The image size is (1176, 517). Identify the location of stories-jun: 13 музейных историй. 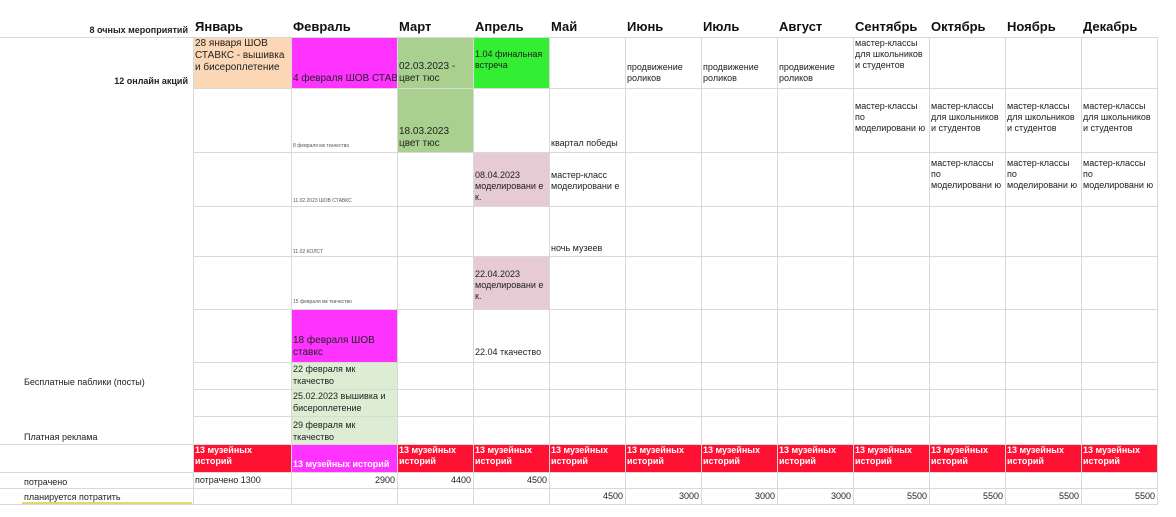
(663, 458).